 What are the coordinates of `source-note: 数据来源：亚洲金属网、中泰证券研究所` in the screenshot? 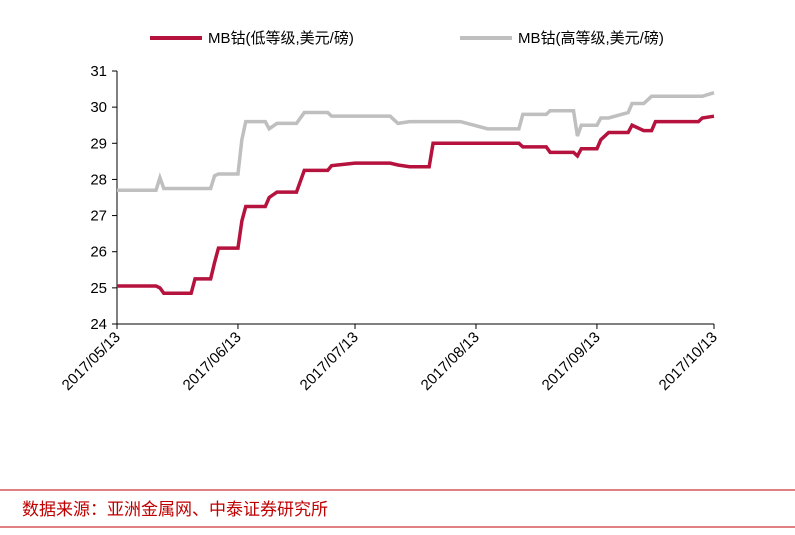 It's located at (175, 510).